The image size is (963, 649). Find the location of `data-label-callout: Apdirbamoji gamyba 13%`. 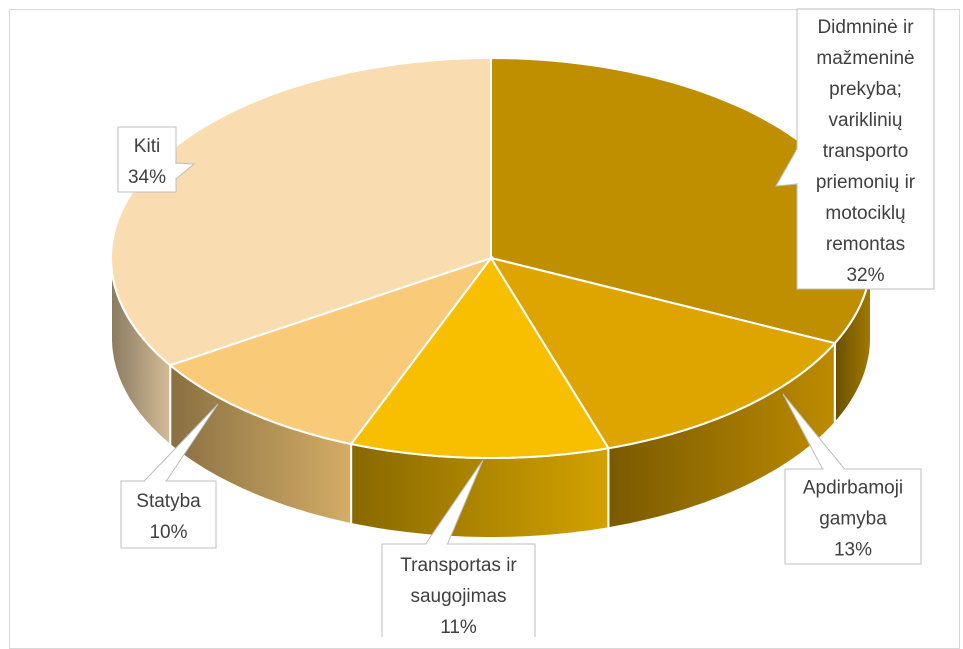

data-label-callout: Apdirbamoji gamyba 13% is located at coordinates (852, 479).